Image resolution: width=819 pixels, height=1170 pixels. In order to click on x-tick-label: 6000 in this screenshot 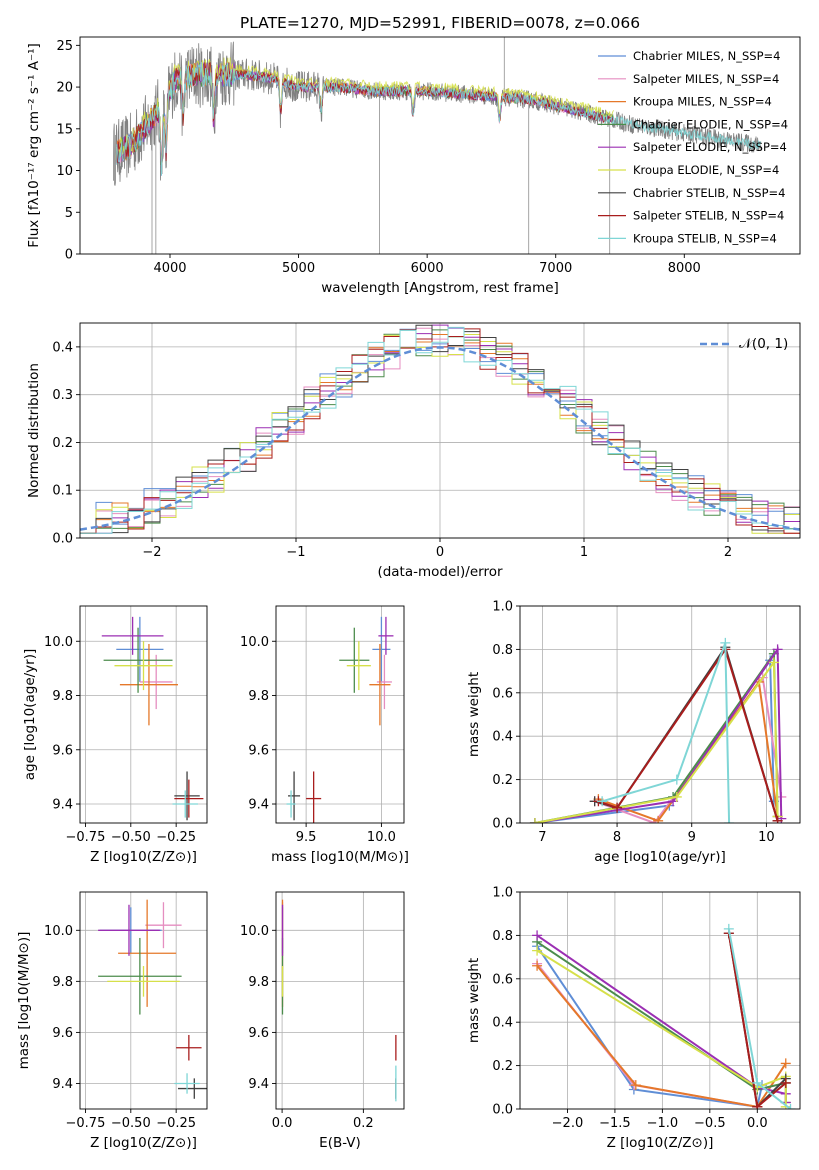, I will do `click(427, 268)`.